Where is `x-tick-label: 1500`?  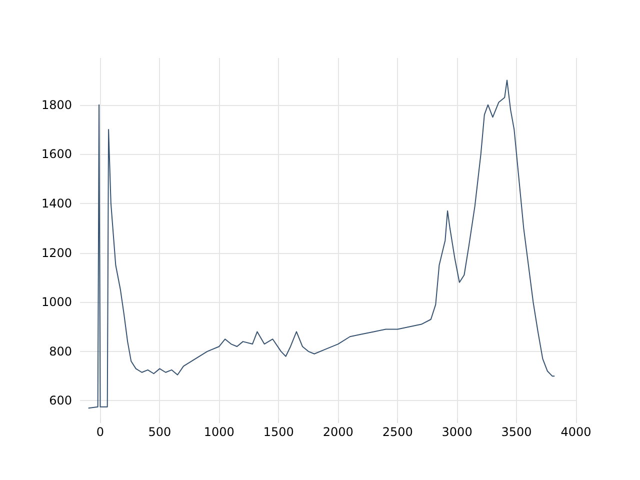
x-tick-label: 1500 is located at coordinates (278, 432).